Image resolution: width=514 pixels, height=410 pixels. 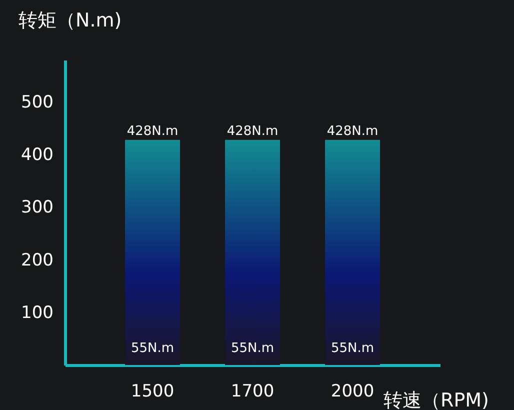 I want to click on y-tick-label: 400, so click(x=37, y=155).